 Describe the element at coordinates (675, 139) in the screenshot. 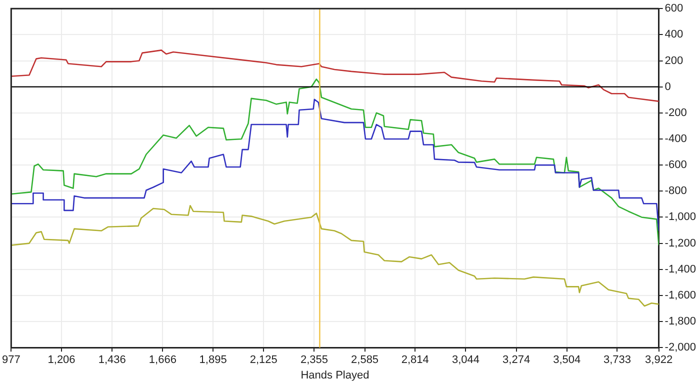

I see `y-tick-label: -400` at that location.